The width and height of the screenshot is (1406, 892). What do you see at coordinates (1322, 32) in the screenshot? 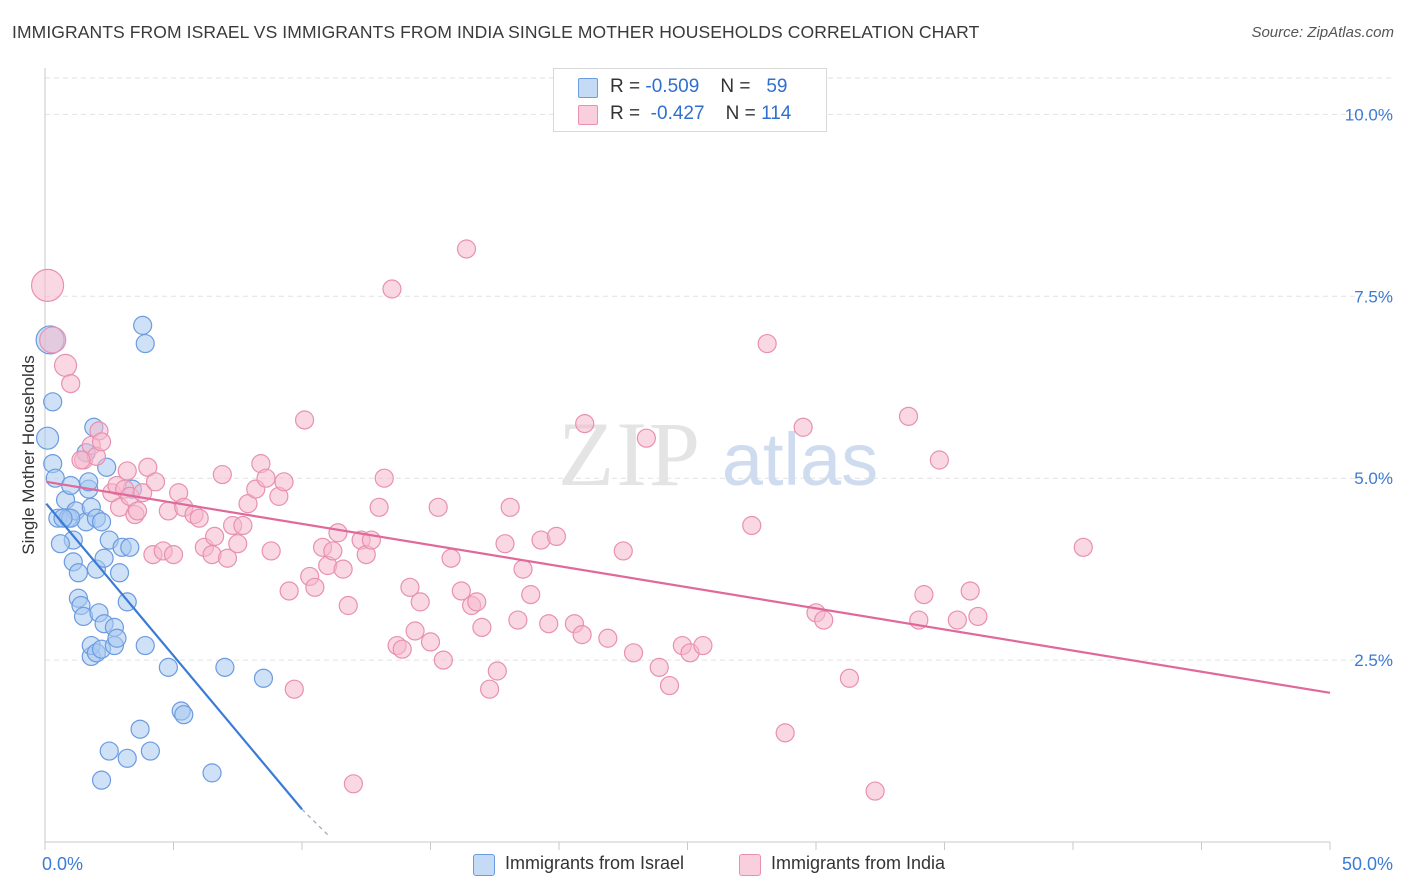
I see `source-label: Source: ZipAtlas.com` at bounding box center [1322, 32].